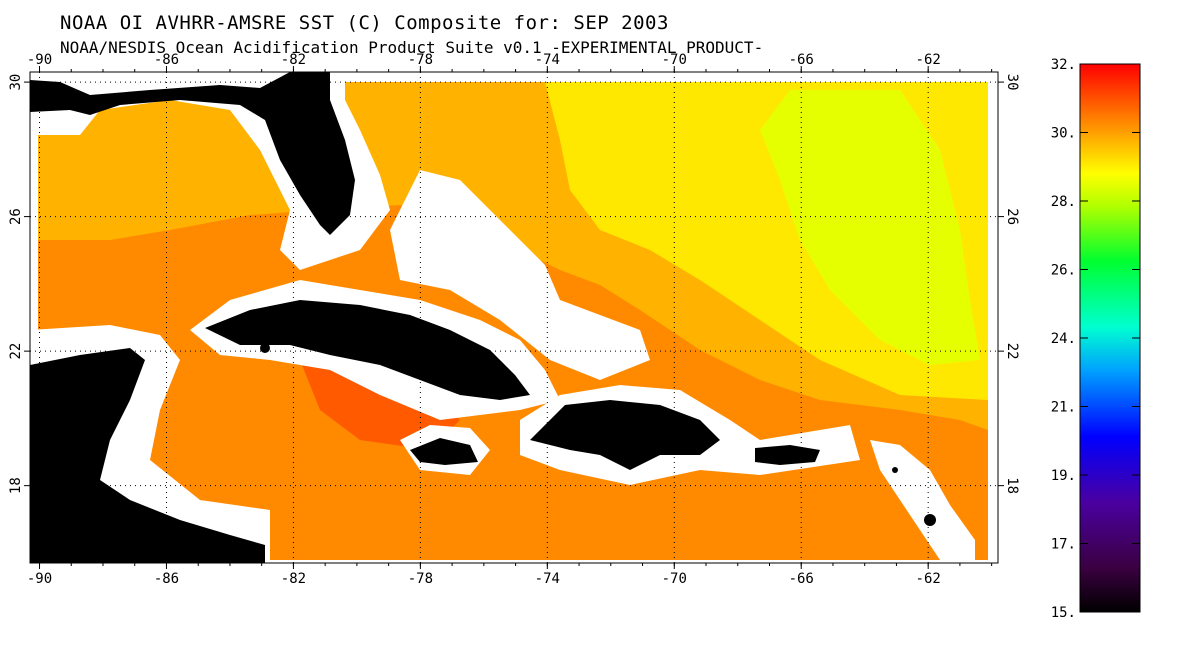  What do you see at coordinates (1012, 82) in the screenshot?
I see `lat-label-right: 30` at bounding box center [1012, 82].